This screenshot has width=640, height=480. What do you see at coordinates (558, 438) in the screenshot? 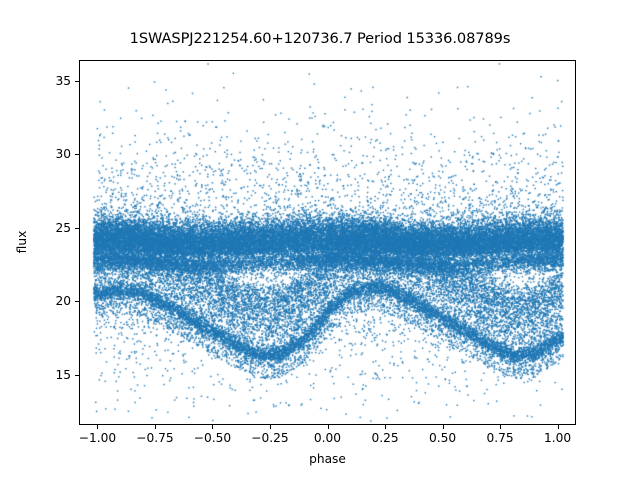
I see `x-tick-label: 1.00` at bounding box center [558, 438].